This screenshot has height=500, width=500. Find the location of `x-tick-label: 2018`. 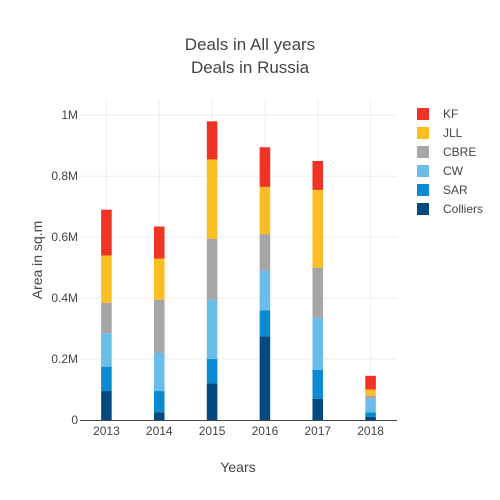

x-tick-label: 2018 is located at coordinates (370, 431).